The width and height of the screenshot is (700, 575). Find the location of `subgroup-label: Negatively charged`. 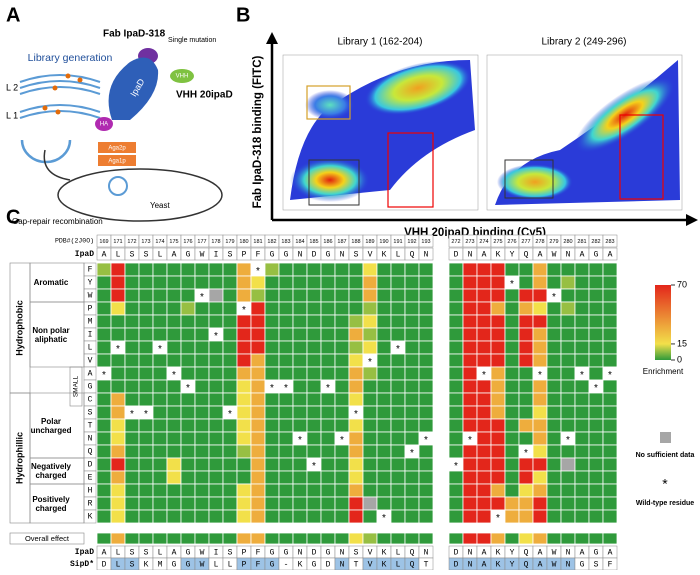

subgroup-label: Negatively charged is located at coordinates (51, 471).